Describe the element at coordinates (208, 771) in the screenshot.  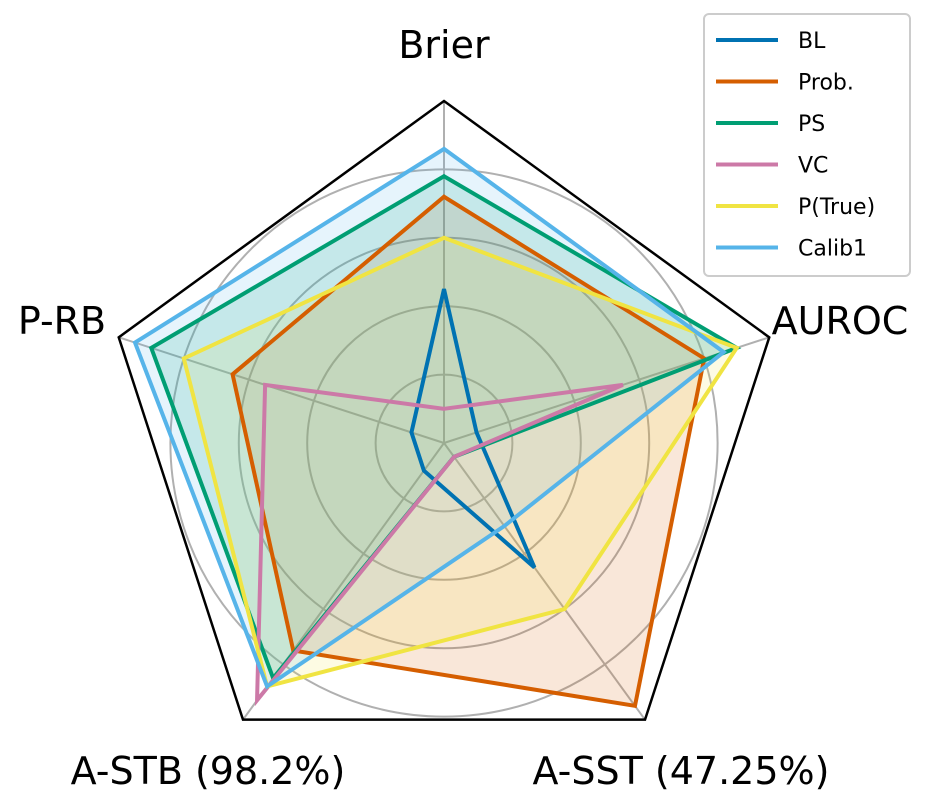
I see `axis-label-a-stb: A-STB (98.2%)` at that location.